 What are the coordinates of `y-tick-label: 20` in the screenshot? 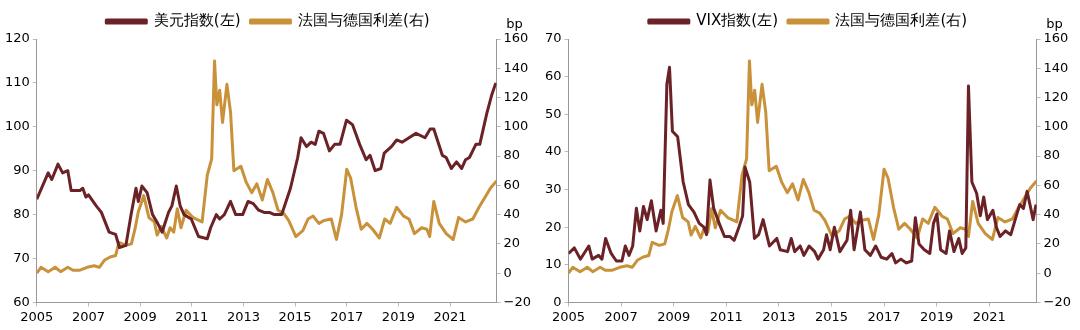 It's located at (553, 226).